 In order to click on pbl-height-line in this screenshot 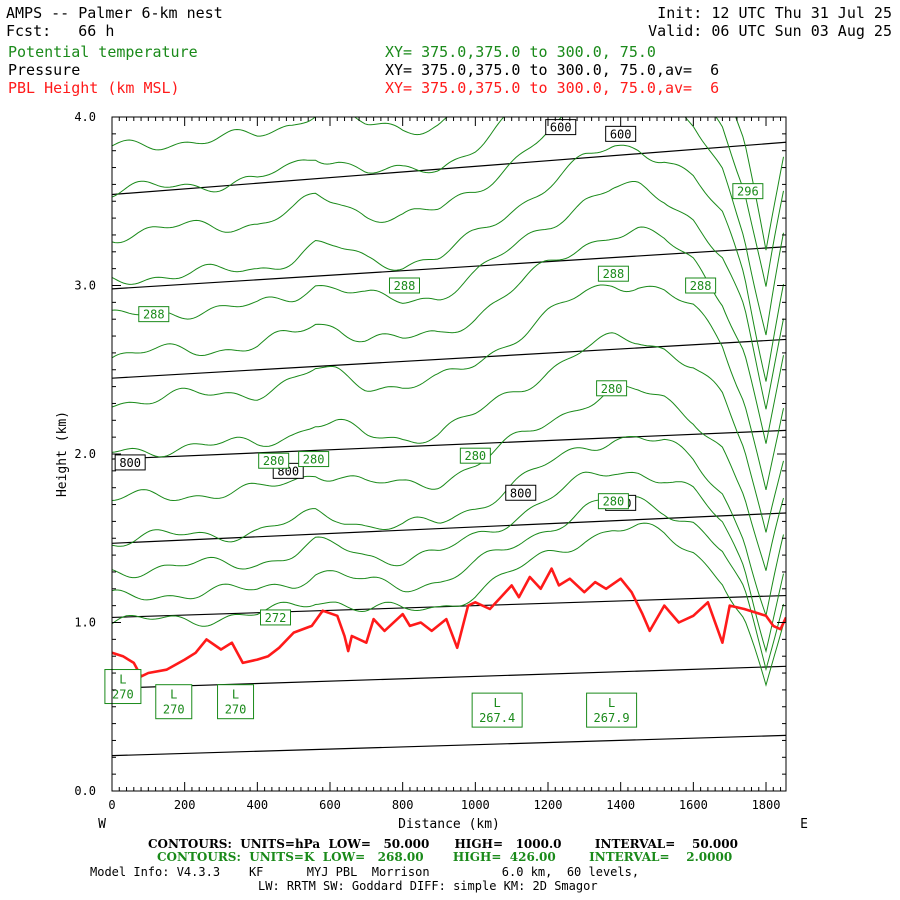, I will do `click(449, 622)`.